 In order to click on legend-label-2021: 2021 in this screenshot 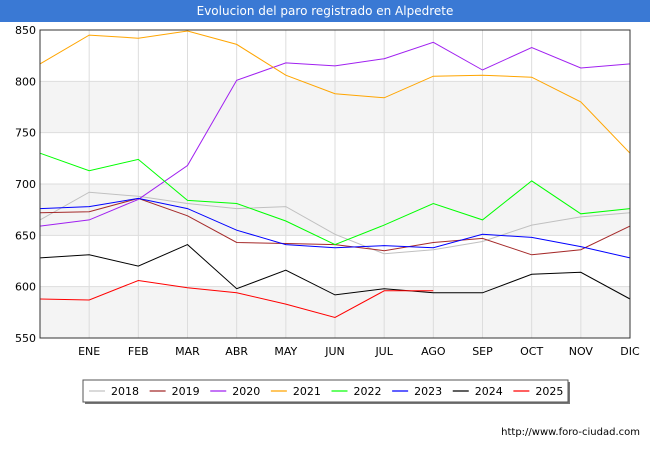, I will do `click(307, 391)`.